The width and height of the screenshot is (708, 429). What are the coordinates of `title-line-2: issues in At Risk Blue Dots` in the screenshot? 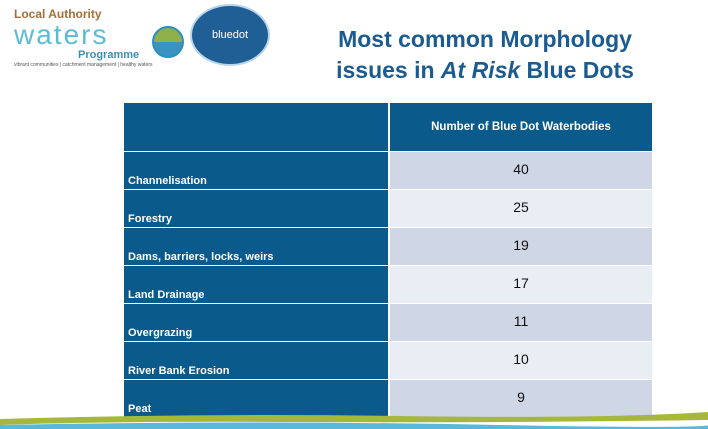 It's located at (485, 70).